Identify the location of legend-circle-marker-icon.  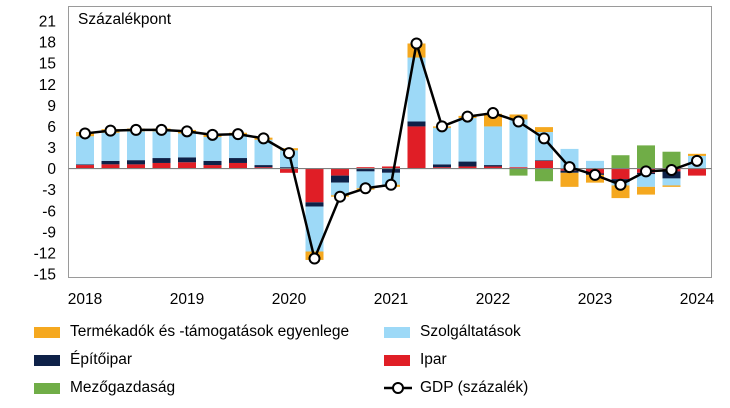
(398, 388).